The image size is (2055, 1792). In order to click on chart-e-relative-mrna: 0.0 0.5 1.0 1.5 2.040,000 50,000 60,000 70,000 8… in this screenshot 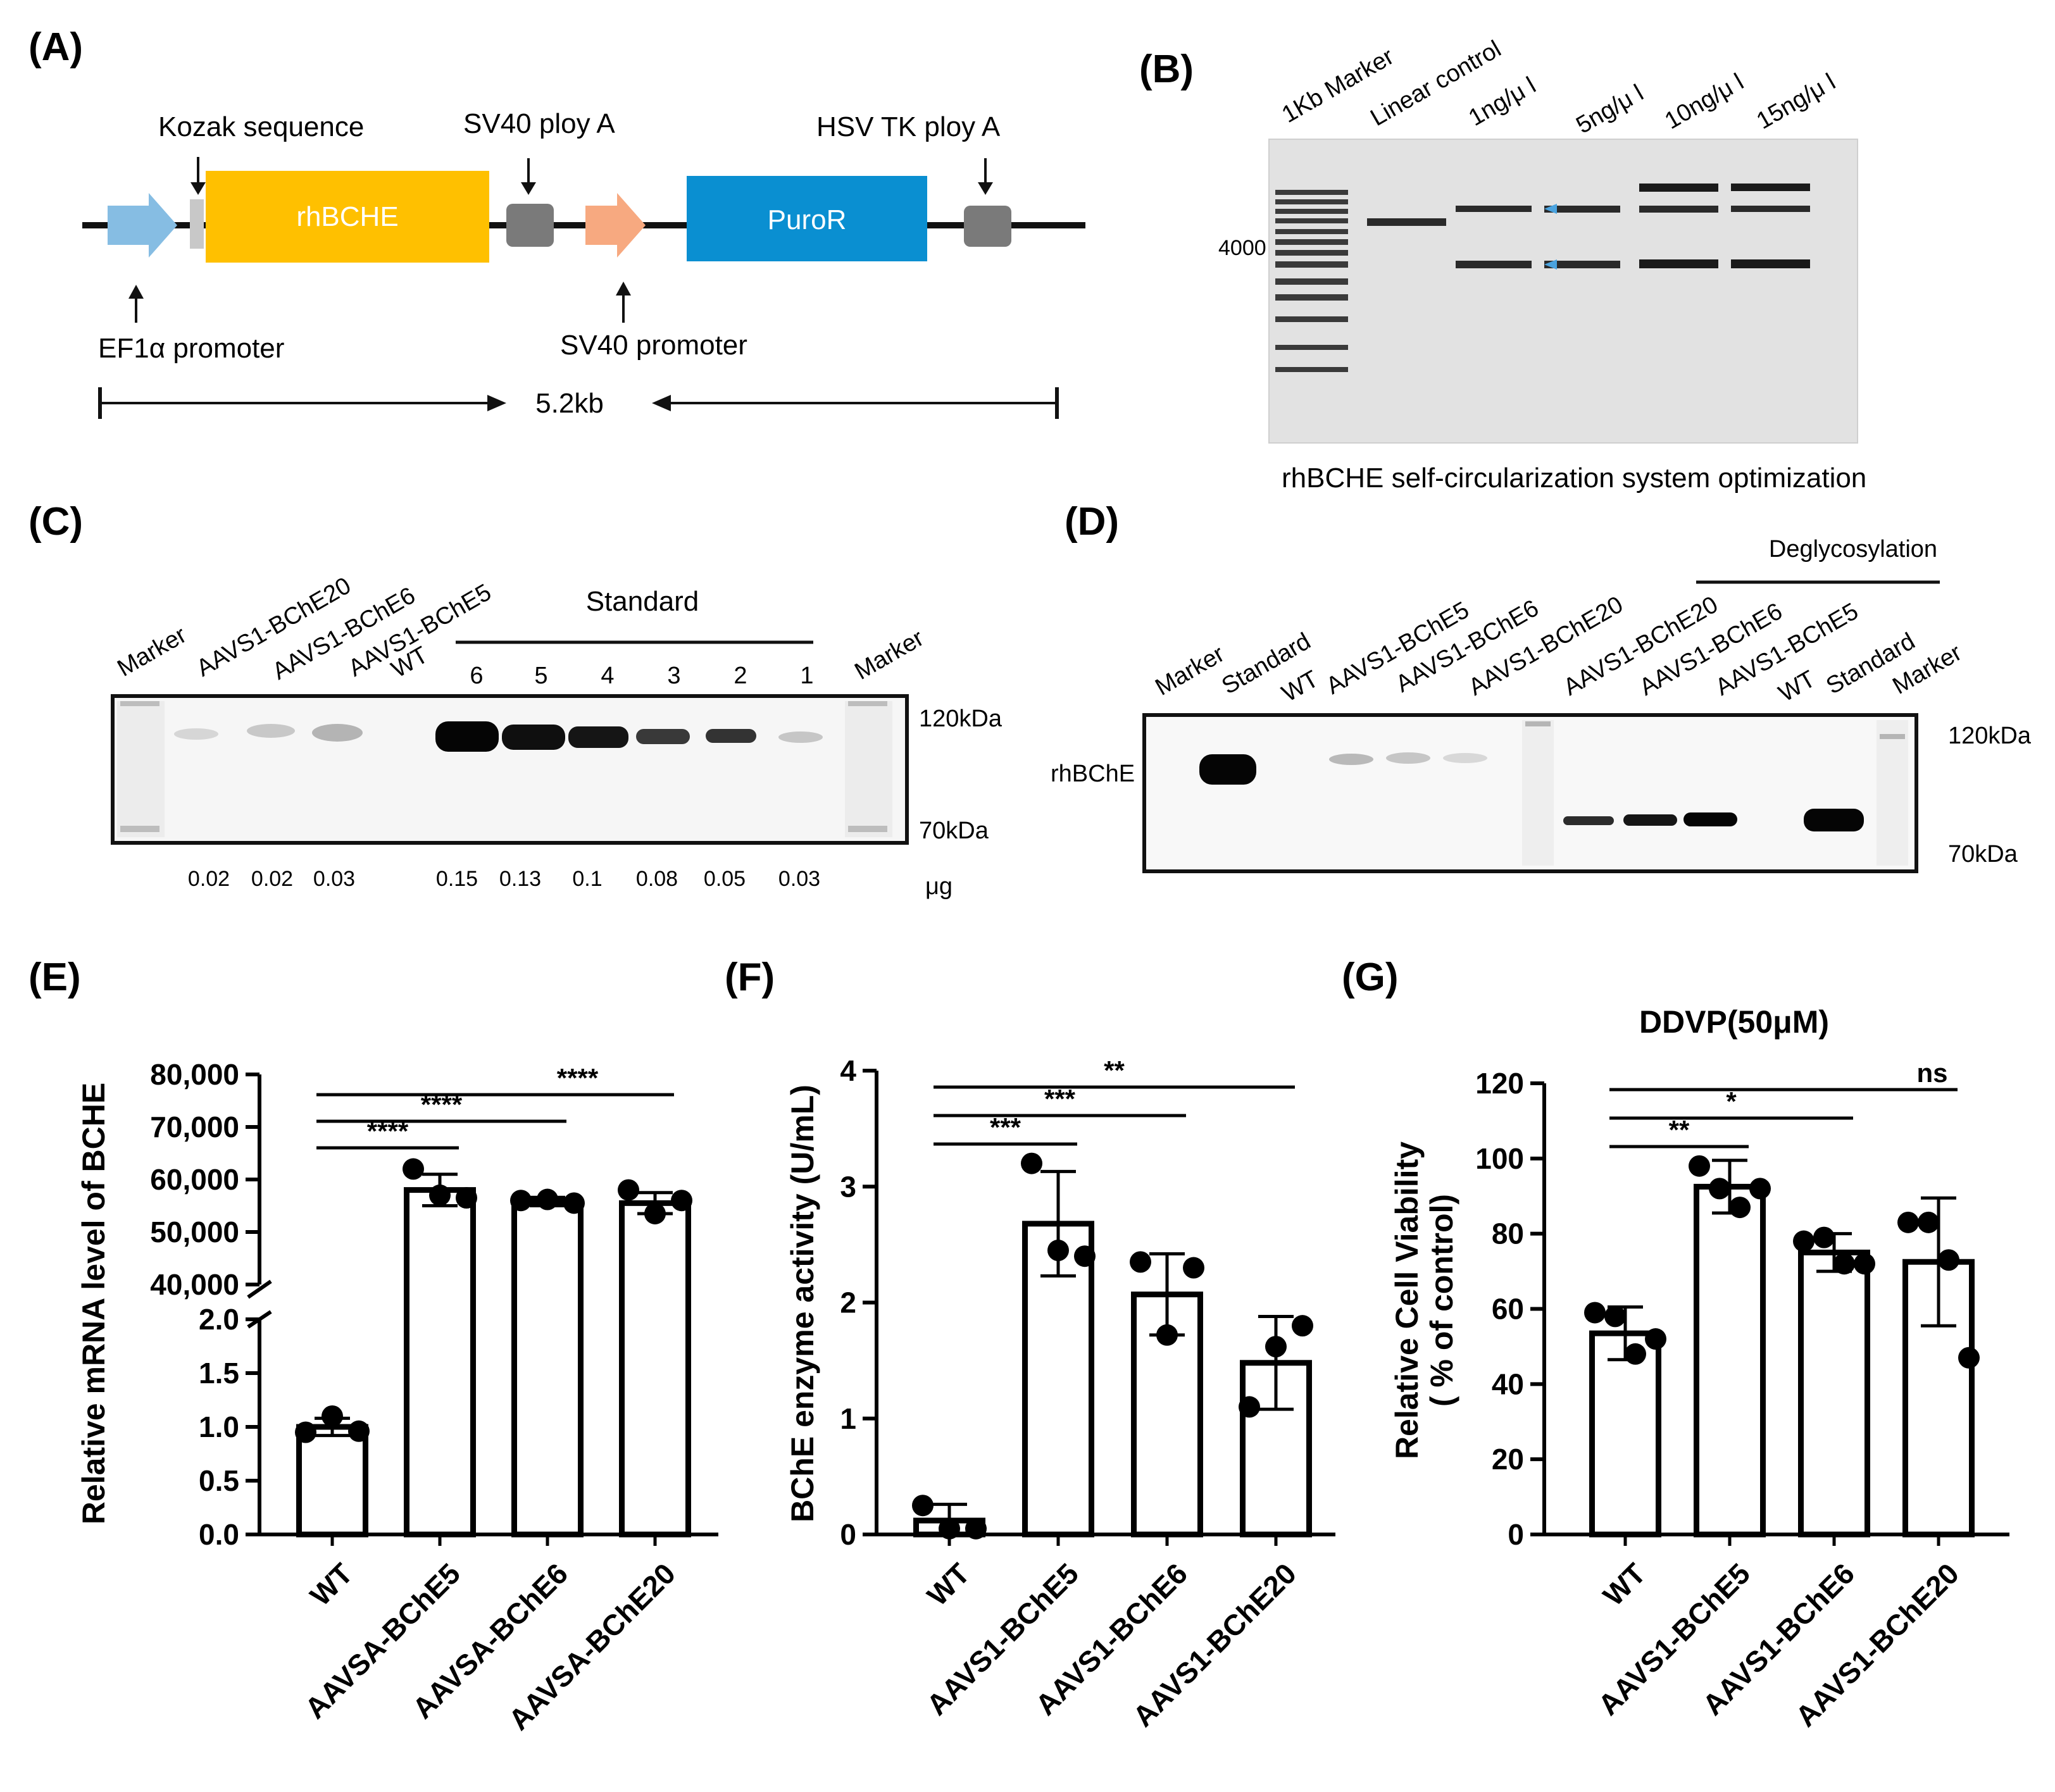, I will do `click(397, 1397)`.